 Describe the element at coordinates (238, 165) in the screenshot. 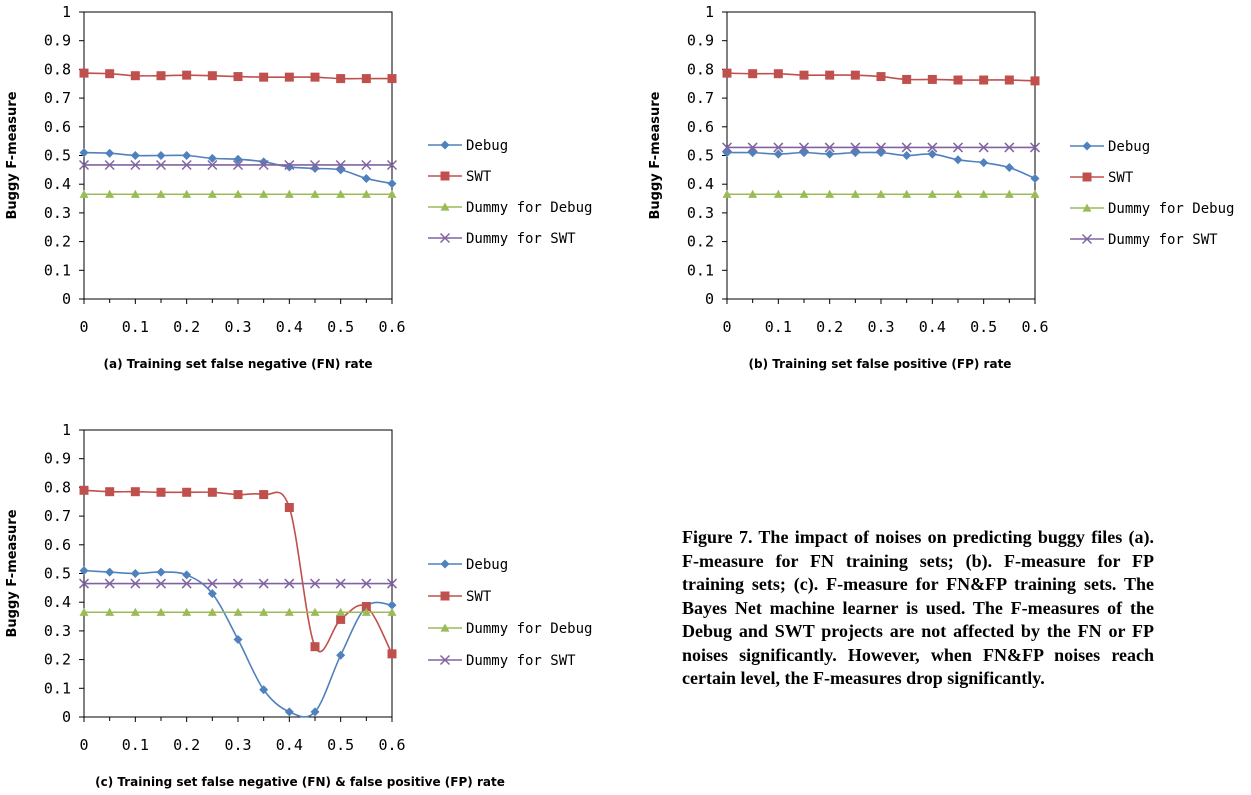

I see `series-dummy-for-swt` at that location.